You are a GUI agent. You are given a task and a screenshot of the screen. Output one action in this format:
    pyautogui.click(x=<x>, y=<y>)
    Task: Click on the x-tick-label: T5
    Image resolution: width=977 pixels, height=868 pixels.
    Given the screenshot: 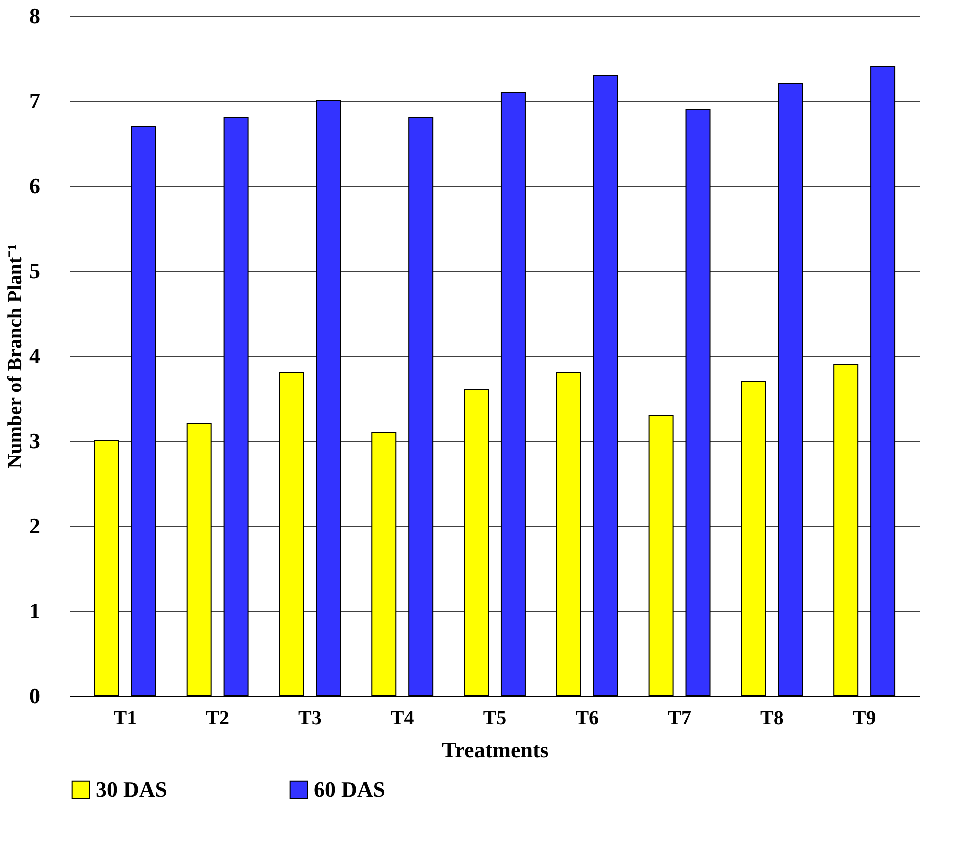 What is the action you would take?
    pyautogui.click(x=495, y=719)
    